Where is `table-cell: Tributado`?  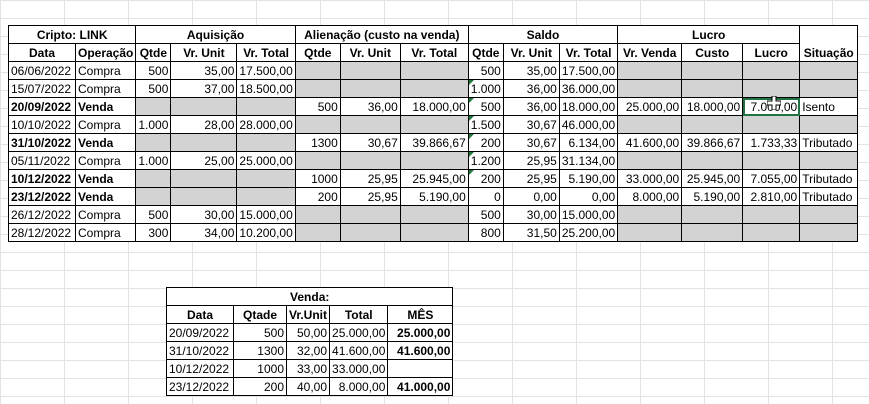 table-cell: Tributado is located at coordinates (829, 196).